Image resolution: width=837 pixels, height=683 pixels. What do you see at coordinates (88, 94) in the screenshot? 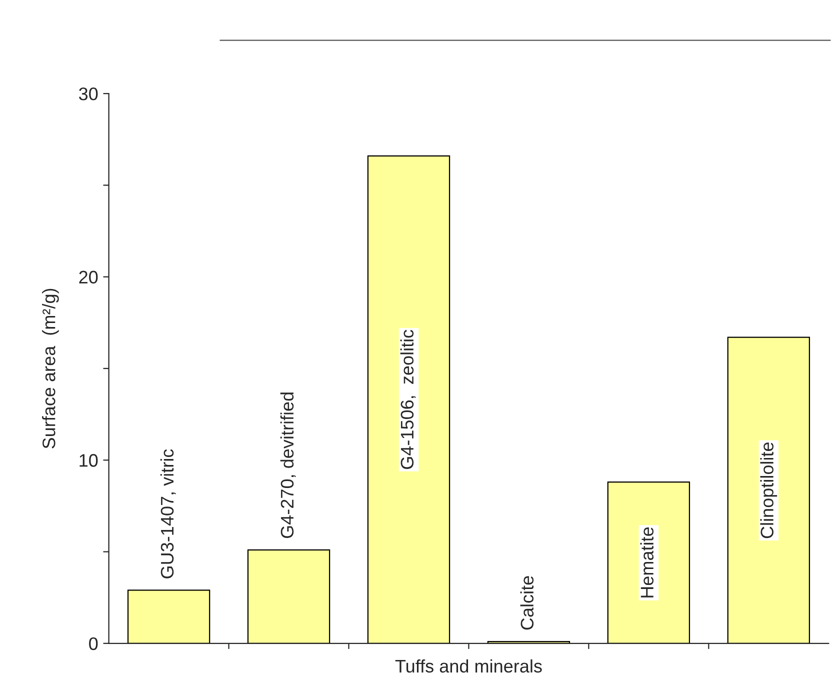
I see `y-tick-label: 30` at bounding box center [88, 94].